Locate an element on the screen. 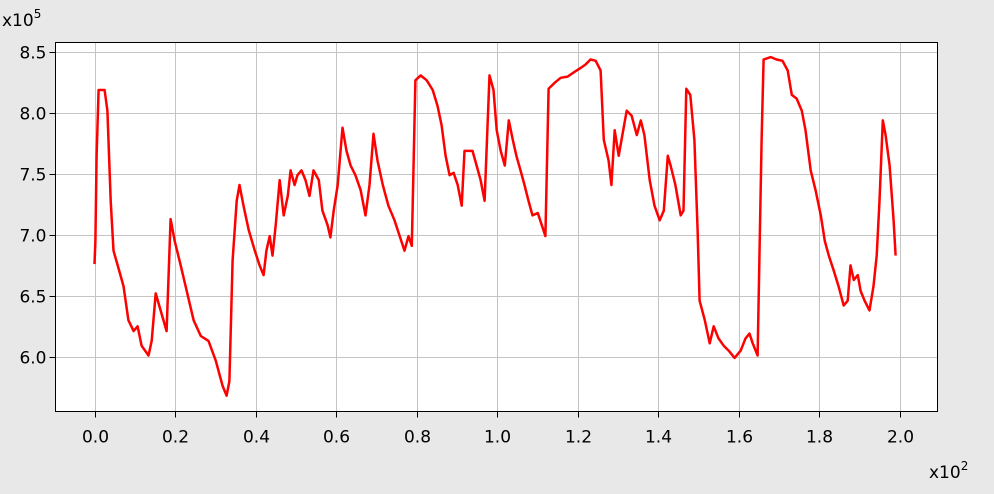 This screenshot has height=494, width=994. y-tick-label: 8.0 is located at coordinates (32, 115).